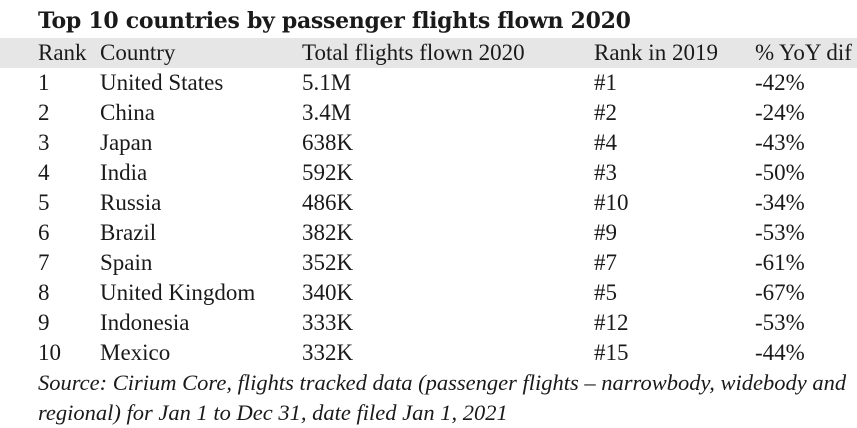 This screenshot has width=857, height=428. I want to click on cell-country: Mexico, so click(135, 352).